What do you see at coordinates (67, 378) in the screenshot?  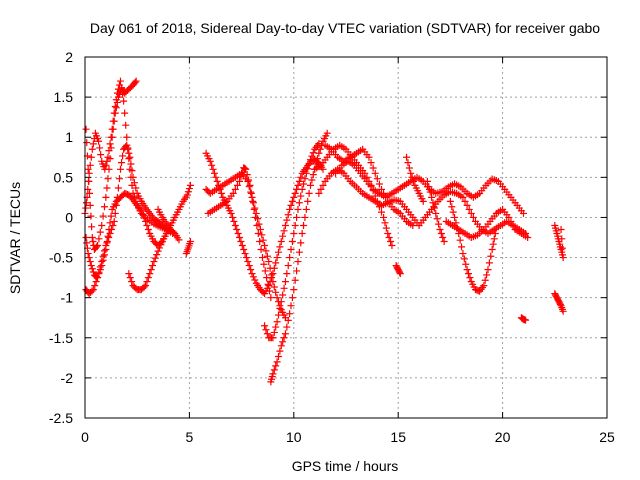 I see `y-tick-label: -2` at bounding box center [67, 378].